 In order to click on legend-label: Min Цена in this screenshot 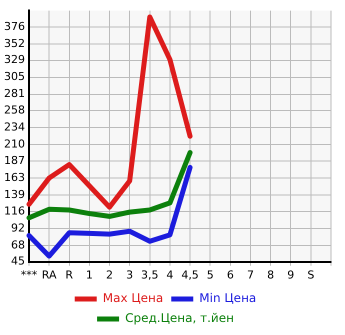, I will do `click(227, 298)`.